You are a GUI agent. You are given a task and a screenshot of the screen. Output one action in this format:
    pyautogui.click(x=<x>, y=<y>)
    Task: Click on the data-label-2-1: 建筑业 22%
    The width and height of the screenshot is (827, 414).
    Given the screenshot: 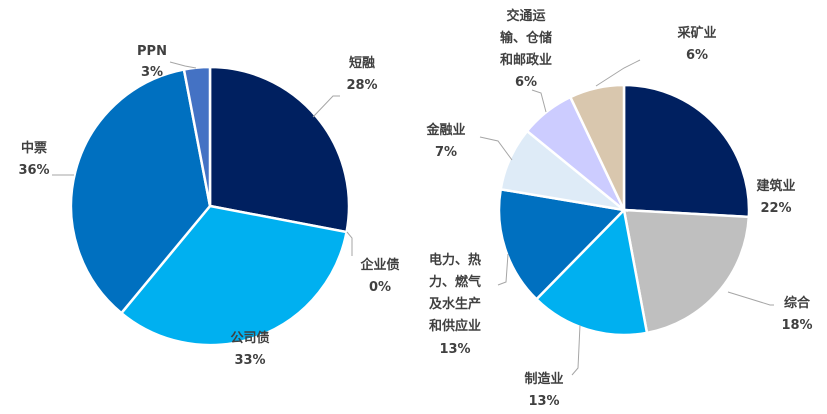 What is the action you would take?
    pyautogui.click(x=775, y=197)
    